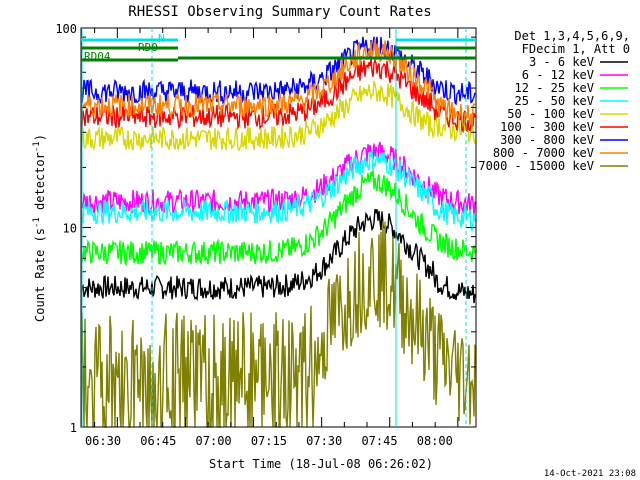 This screenshot has width=640, height=480. What do you see at coordinates (37, 146) in the screenshot?
I see `y-label-sup2: -1` at bounding box center [37, 146].